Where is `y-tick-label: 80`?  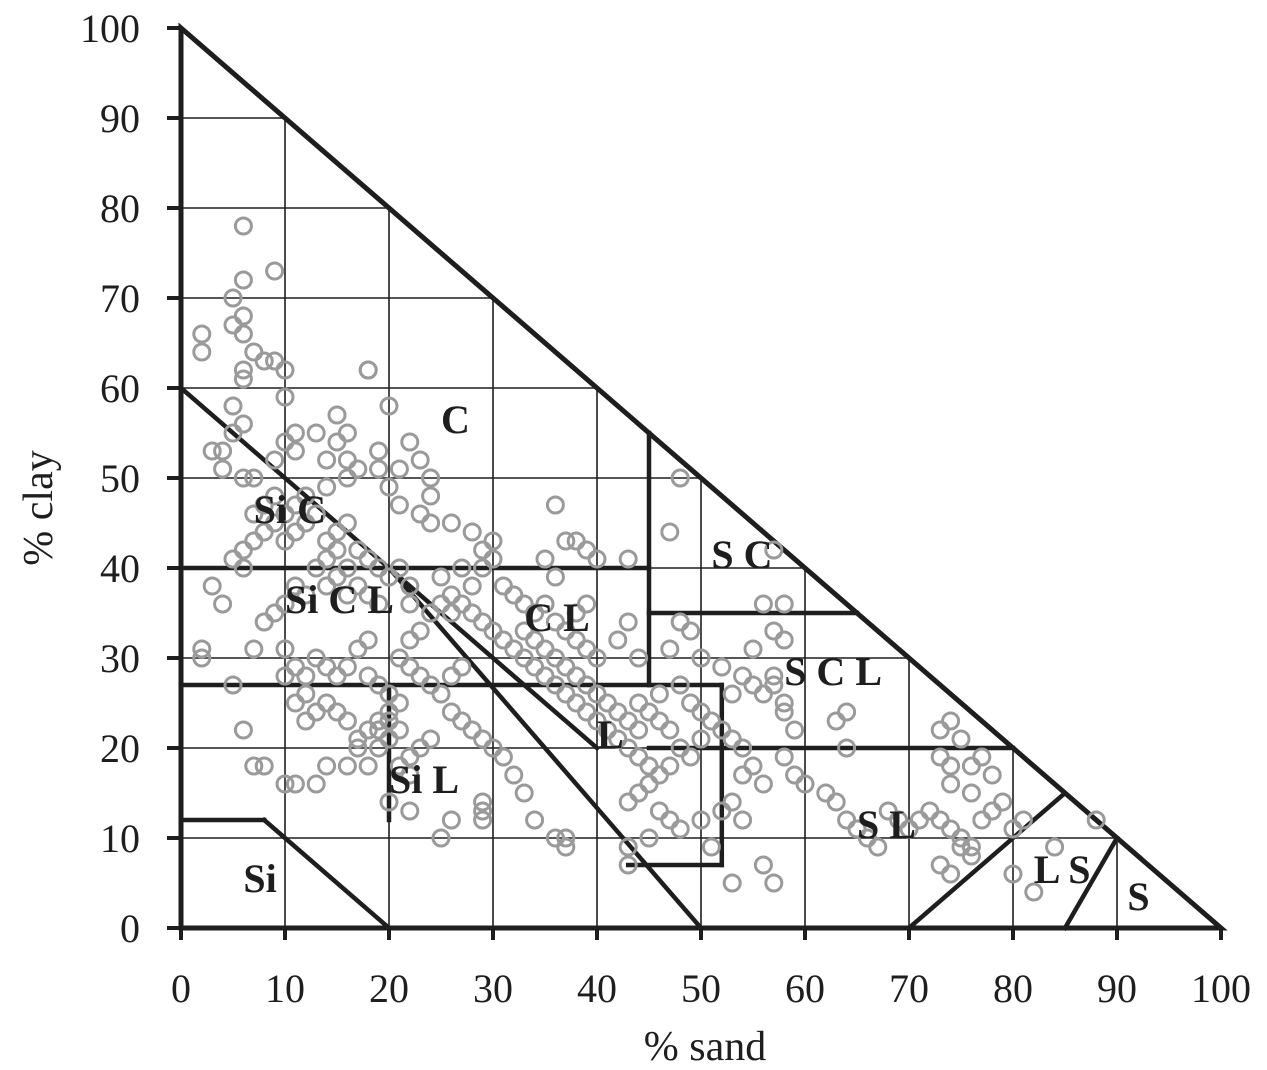
y-tick-label: 80 is located at coordinates (120, 208).